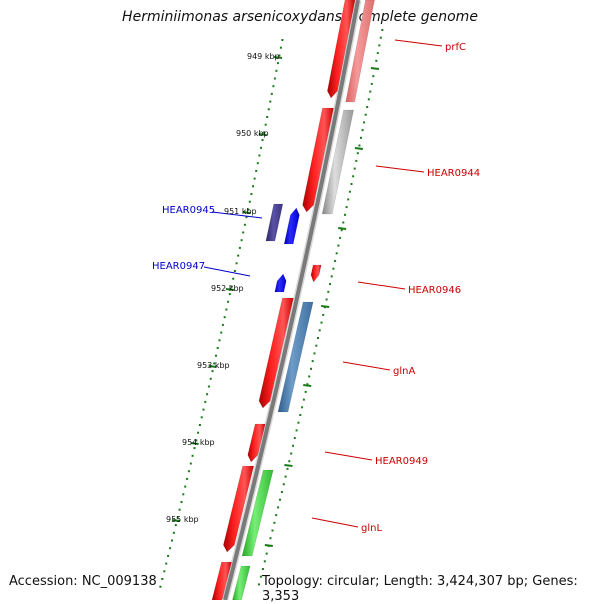 The image size is (600, 604). What do you see at coordinates (178, 266) in the screenshot?
I see `gene-label-hear0947: HEAR0947` at bounding box center [178, 266].